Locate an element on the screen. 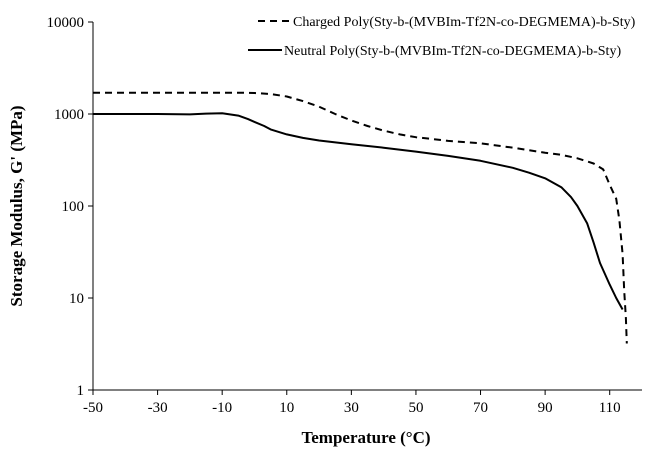 This screenshot has width=669, height=449. x-tick-label: 50 is located at coordinates (415, 408).